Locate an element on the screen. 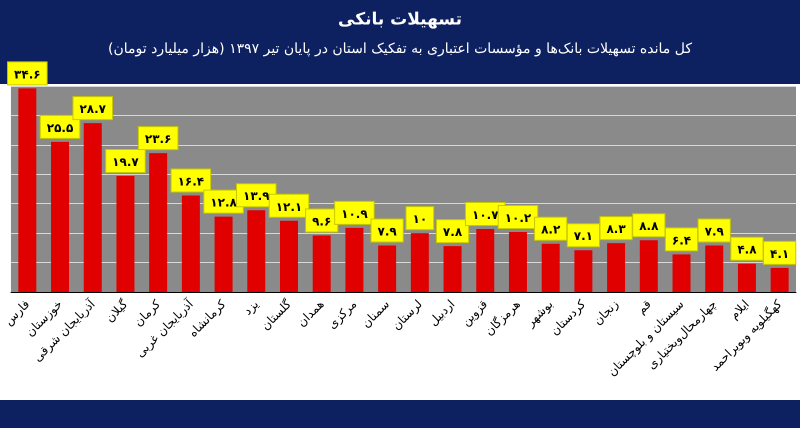 This screenshot has height=428, width=800. x-tick-label: قم is located at coordinates (644, 307).